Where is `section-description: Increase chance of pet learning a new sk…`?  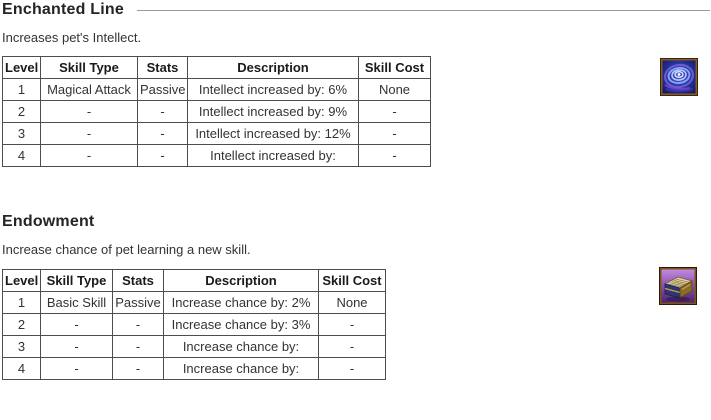 section-description: Increase chance of pet learning a new sk… is located at coordinates (126, 249).